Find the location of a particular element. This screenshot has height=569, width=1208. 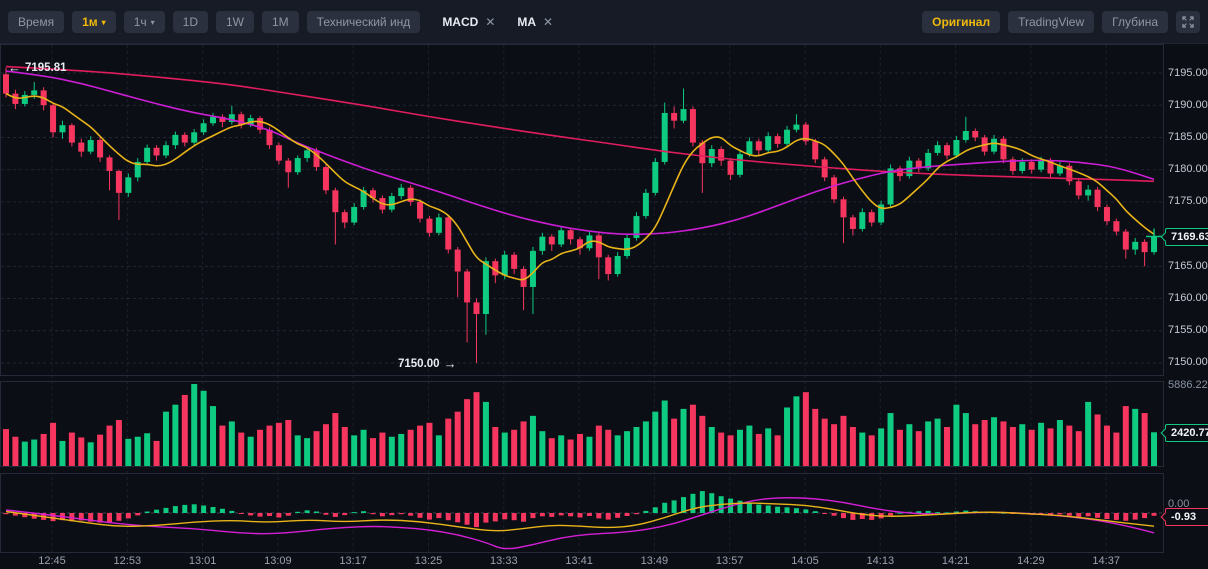

macd-lines-layer is located at coordinates (580, 523).